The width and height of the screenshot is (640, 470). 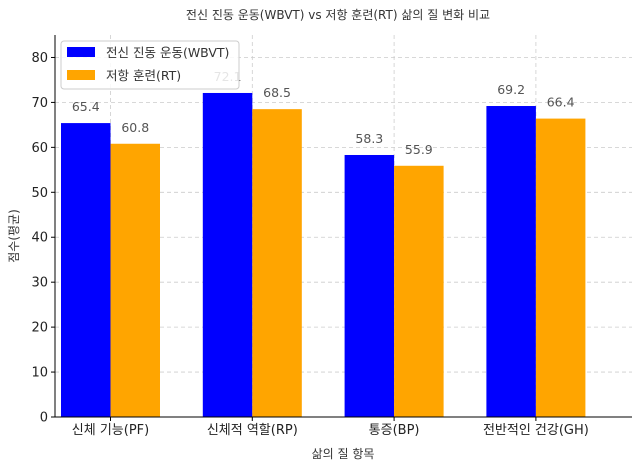 I want to click on y-tick-label: 30, so click(x=39, y=283).